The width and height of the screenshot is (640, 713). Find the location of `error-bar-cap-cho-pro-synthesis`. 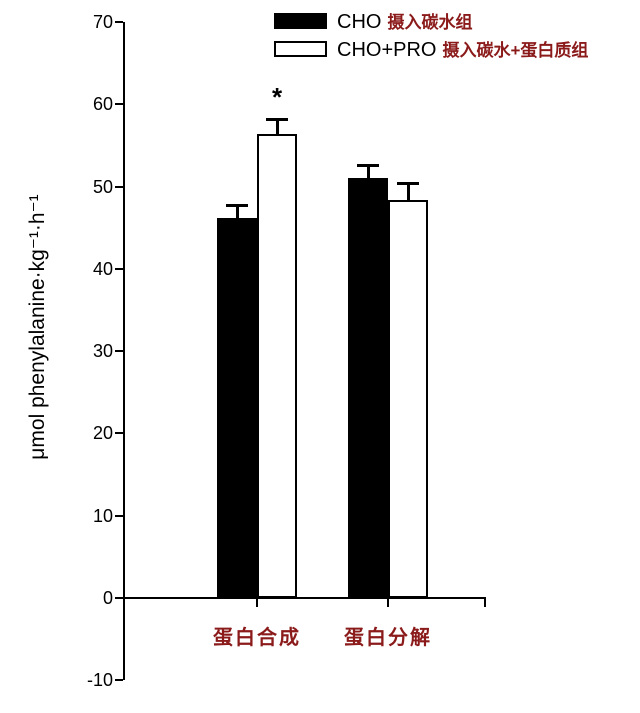

error-bar-cap-cho-pro-synthesis is located at coordinates (277, 120).